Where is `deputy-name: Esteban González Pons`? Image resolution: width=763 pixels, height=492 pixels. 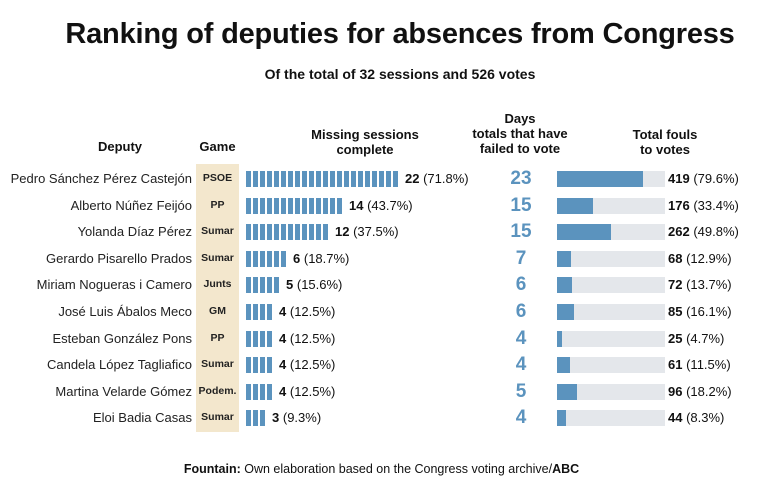 deputy-name: Esteban González Pons is located at coordinates (122, 338).